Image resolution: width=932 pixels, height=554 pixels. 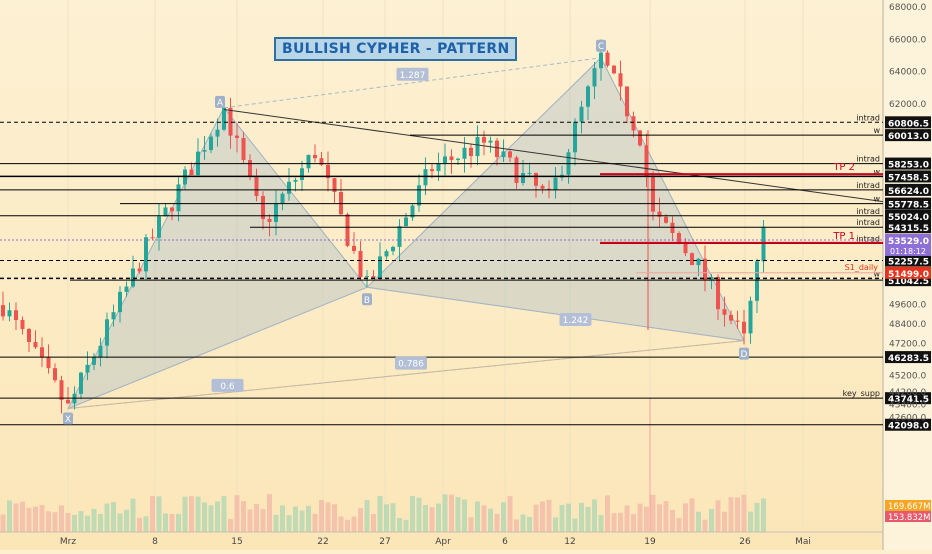 What do you see at coordinates (907, 419) in the screenshot?
I see `y-tick-label: 42600.0` at bounding box center [907, 419].